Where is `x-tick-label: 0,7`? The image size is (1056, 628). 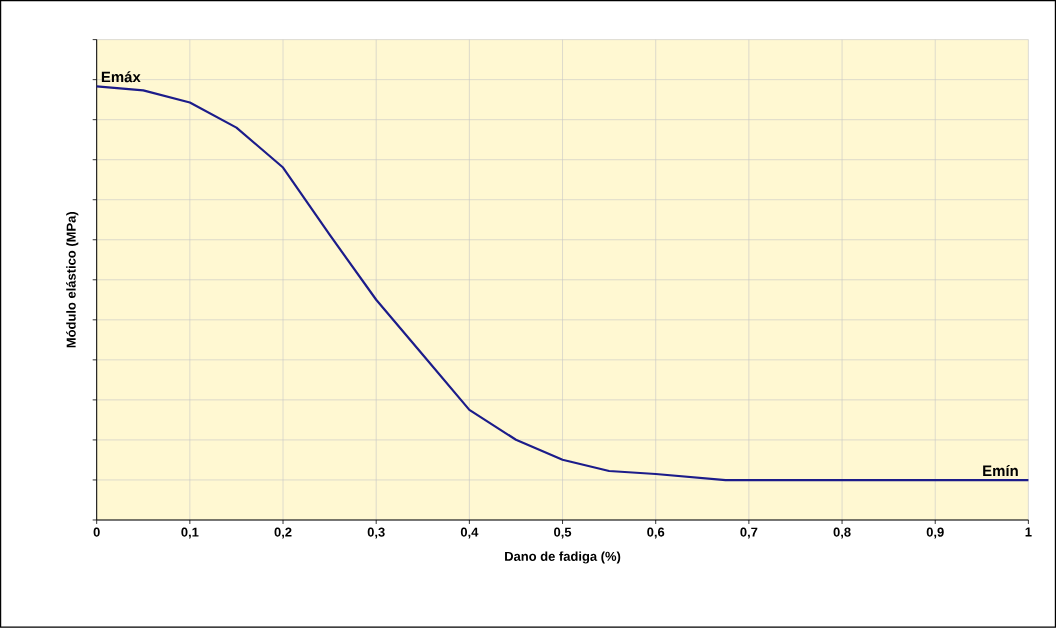 x-tick-label: 0,7 is located at coordinates (749, 533).